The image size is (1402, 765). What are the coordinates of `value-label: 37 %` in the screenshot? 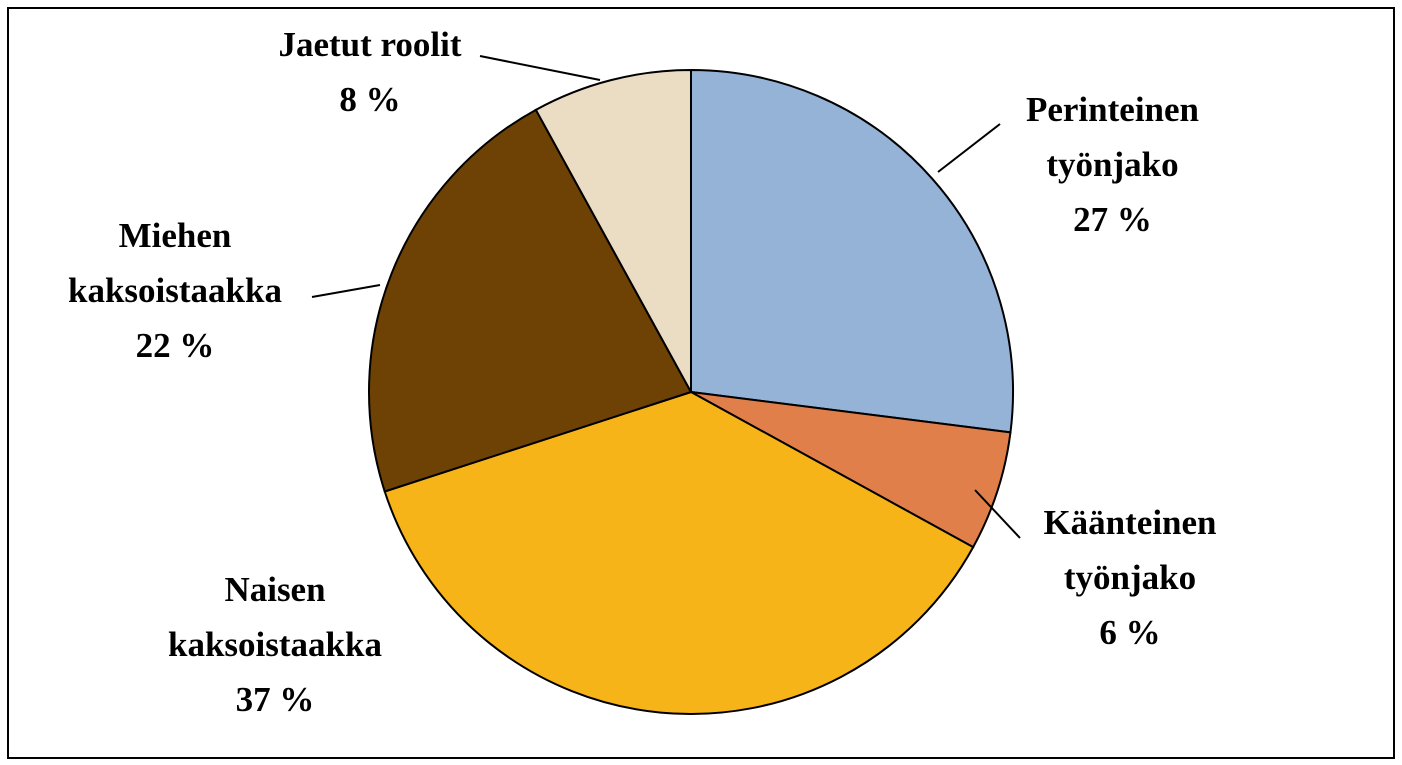 It's located at (275, 699).